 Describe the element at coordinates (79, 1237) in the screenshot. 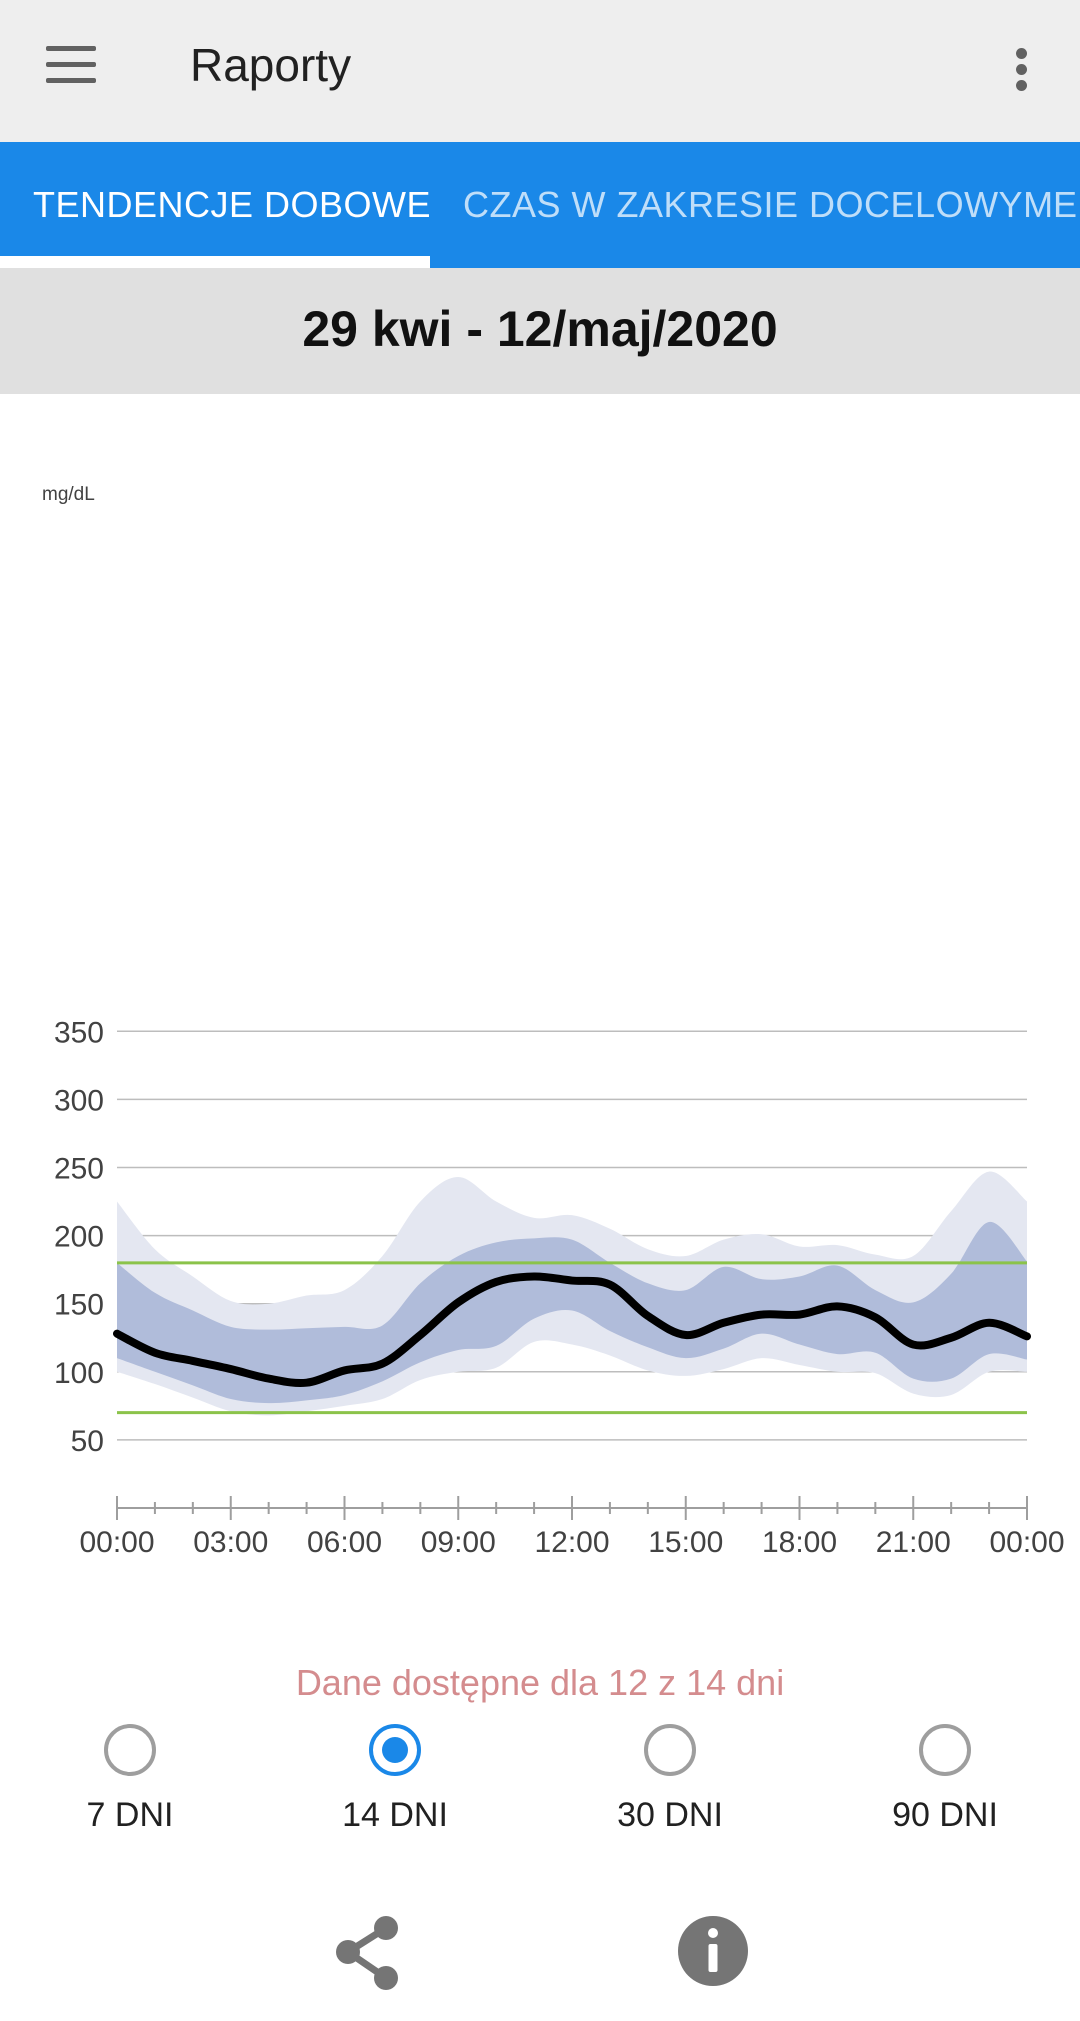

I see `y-tick-label-200: 200` at that location.